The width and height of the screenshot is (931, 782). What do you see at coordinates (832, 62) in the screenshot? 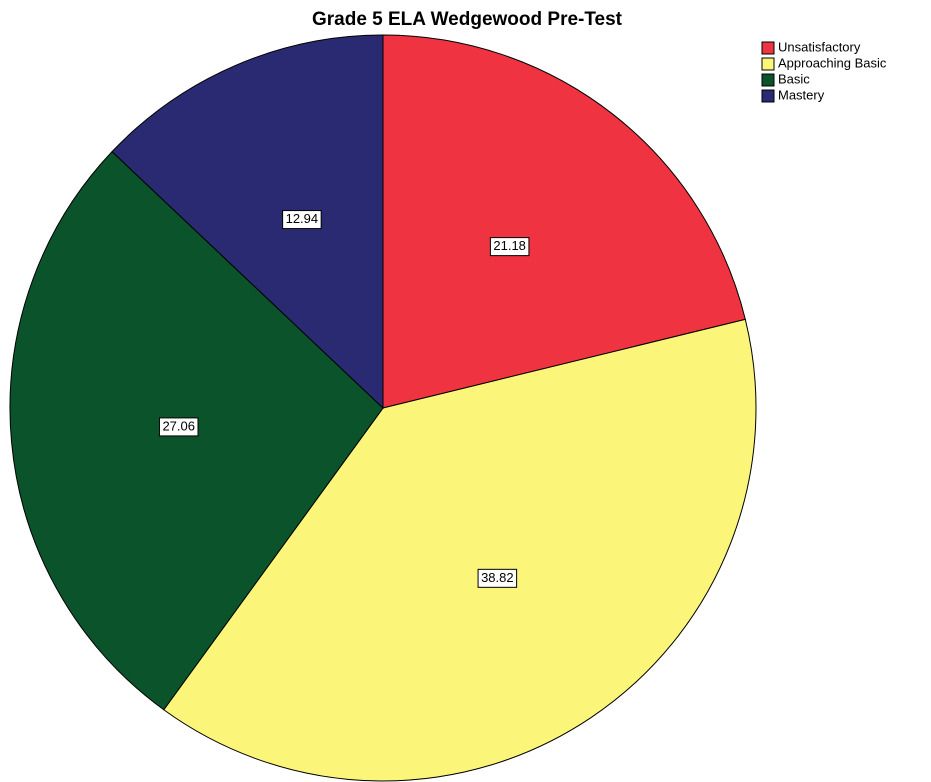
I see `legend-label: Approaching Basic` at bounding box center [832, 62].